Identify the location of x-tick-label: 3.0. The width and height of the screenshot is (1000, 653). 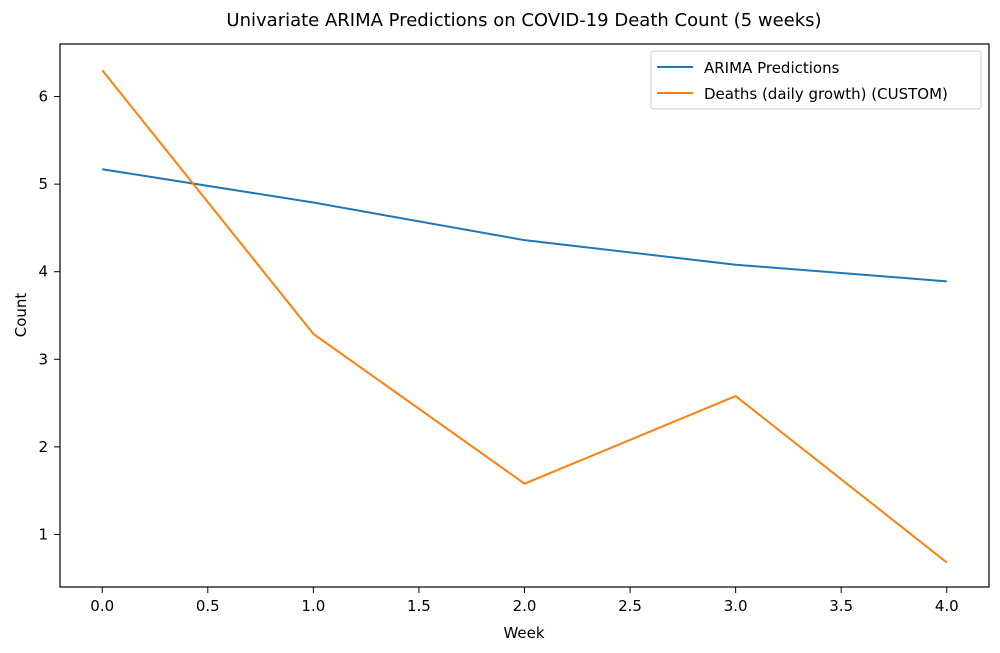
(736, 606).